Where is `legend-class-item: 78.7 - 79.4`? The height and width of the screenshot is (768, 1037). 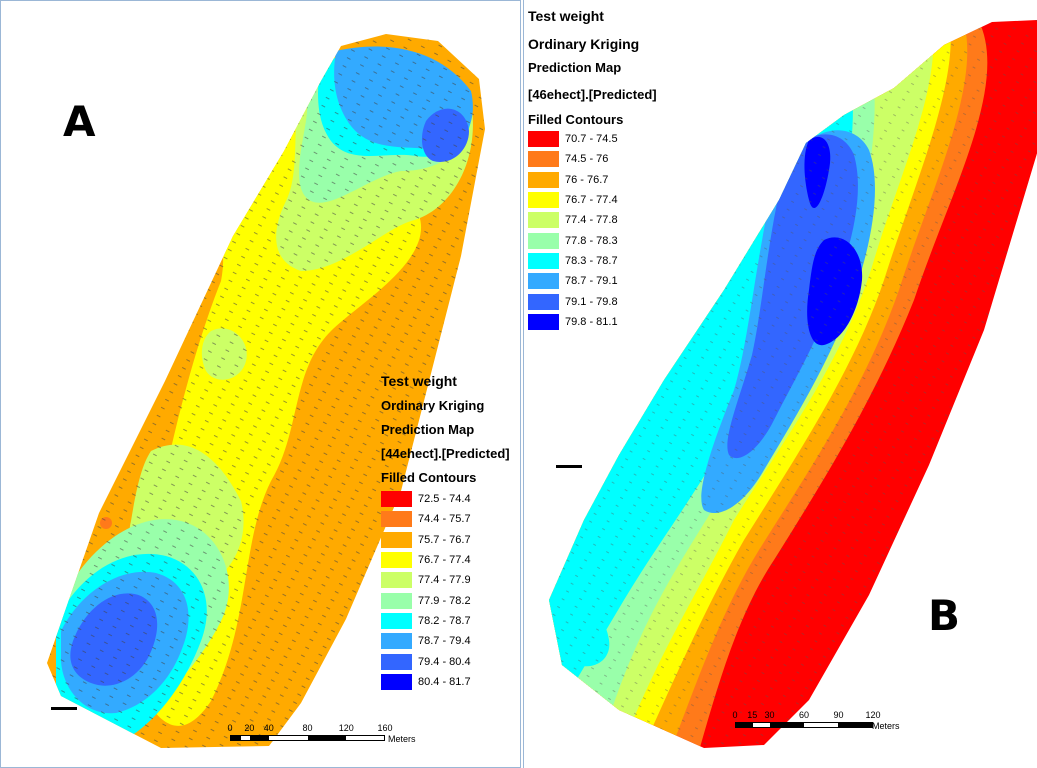
legend-class-item: 78.7 - 79.4 is located at coordinates (445, 641).